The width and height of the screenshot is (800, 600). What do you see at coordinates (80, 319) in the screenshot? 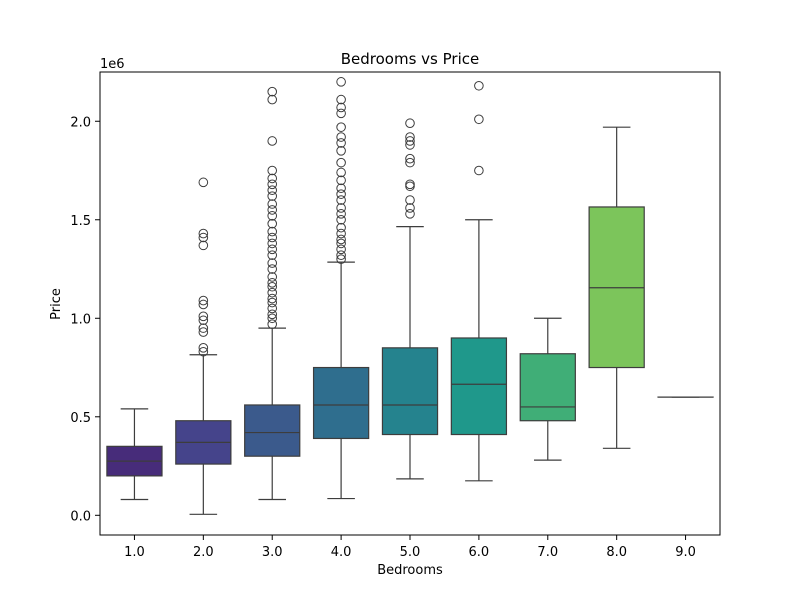
I see `y-tick-label: 1.0` at bounding box center [80, 319].